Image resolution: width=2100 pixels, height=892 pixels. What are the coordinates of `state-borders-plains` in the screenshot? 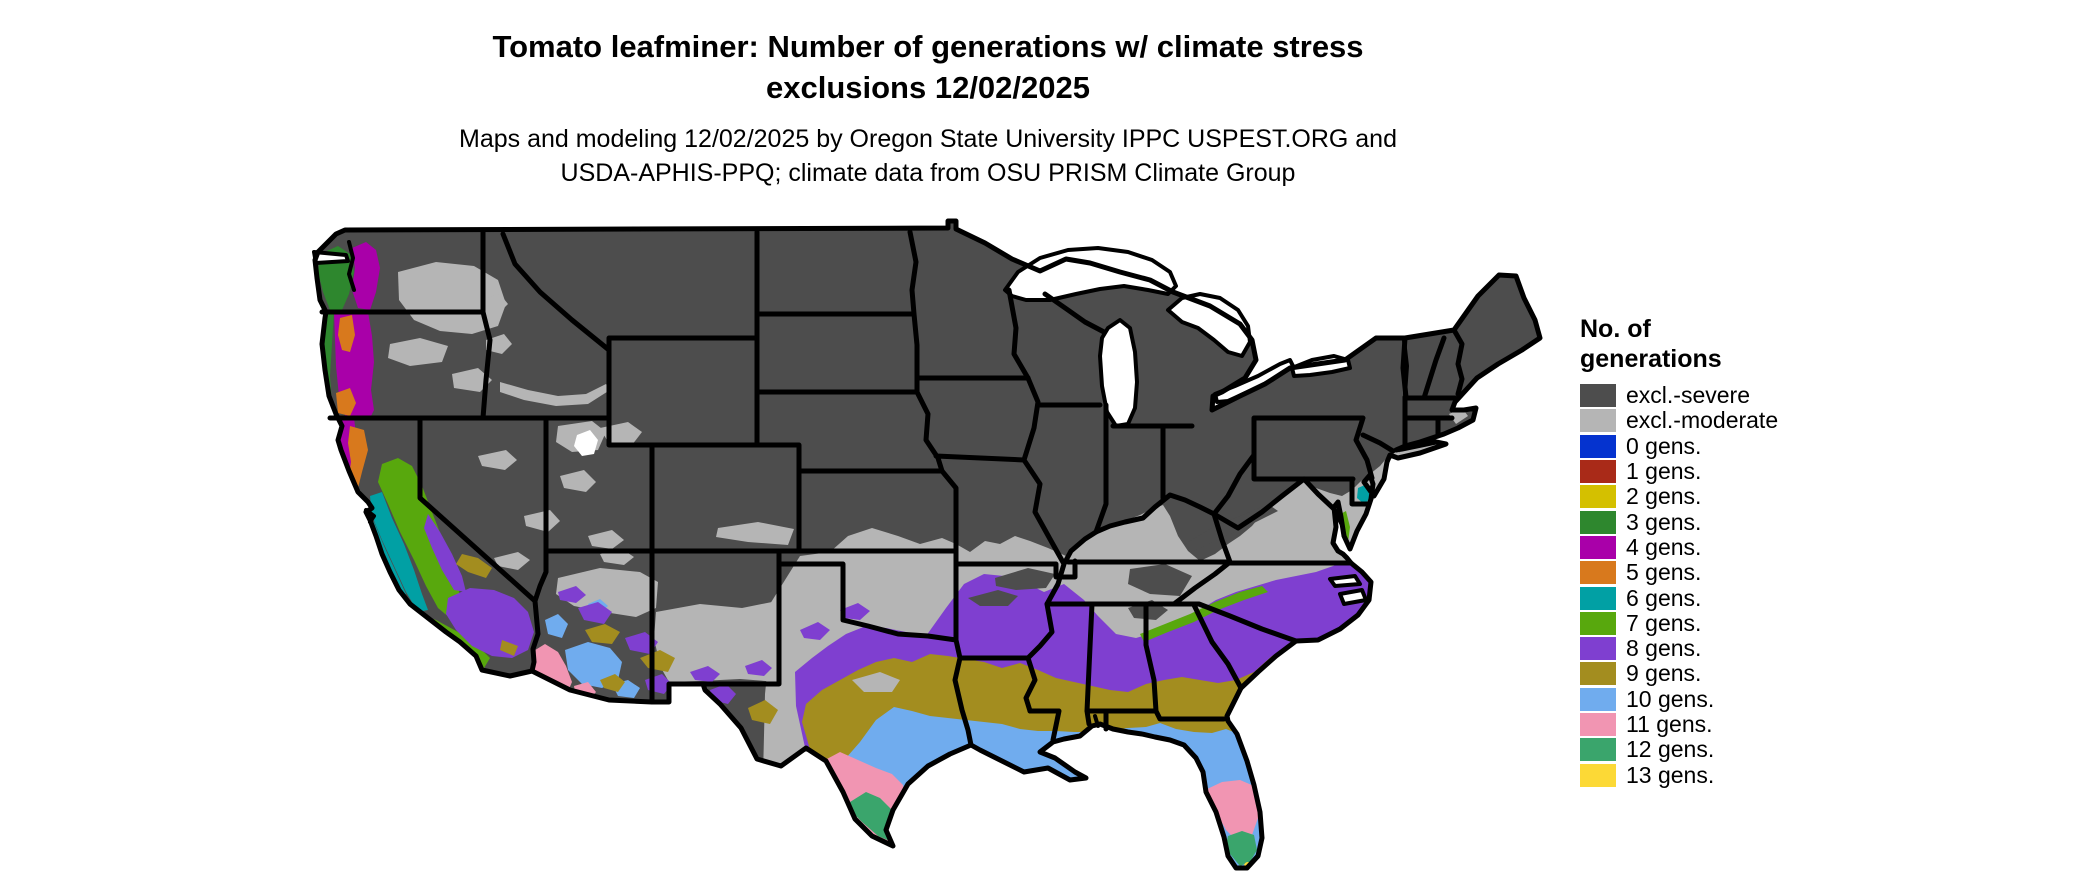 It's located at (889, 488).